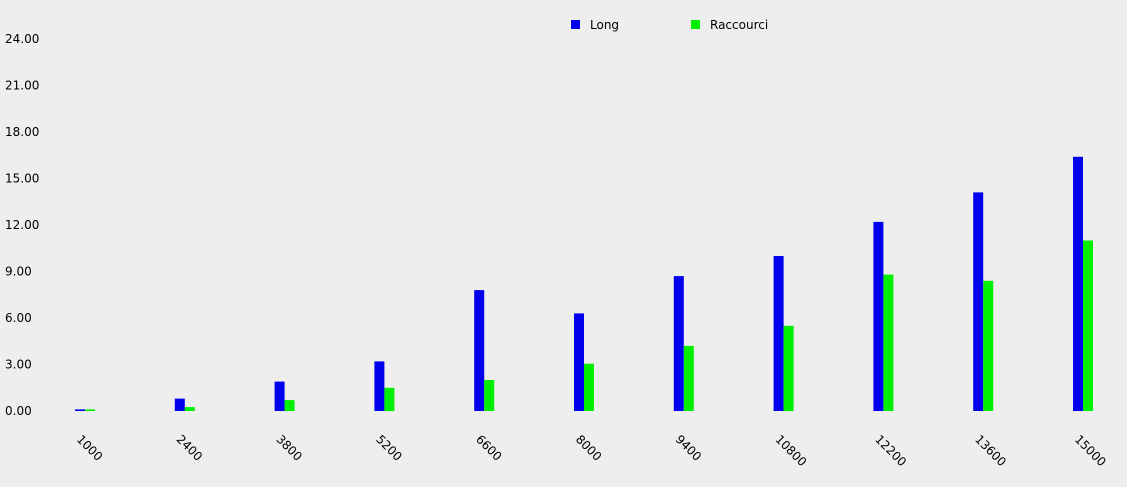 The width and height of the screenshot is (1127, 487). I want to click on legend-swatch-raccourci, so click(695, 24).